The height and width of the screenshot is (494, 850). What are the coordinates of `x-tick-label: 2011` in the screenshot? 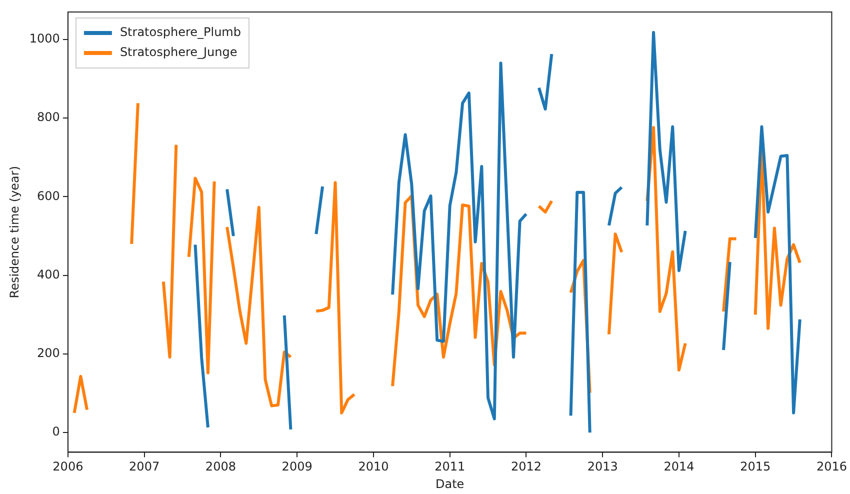 It's located at (450, 467).